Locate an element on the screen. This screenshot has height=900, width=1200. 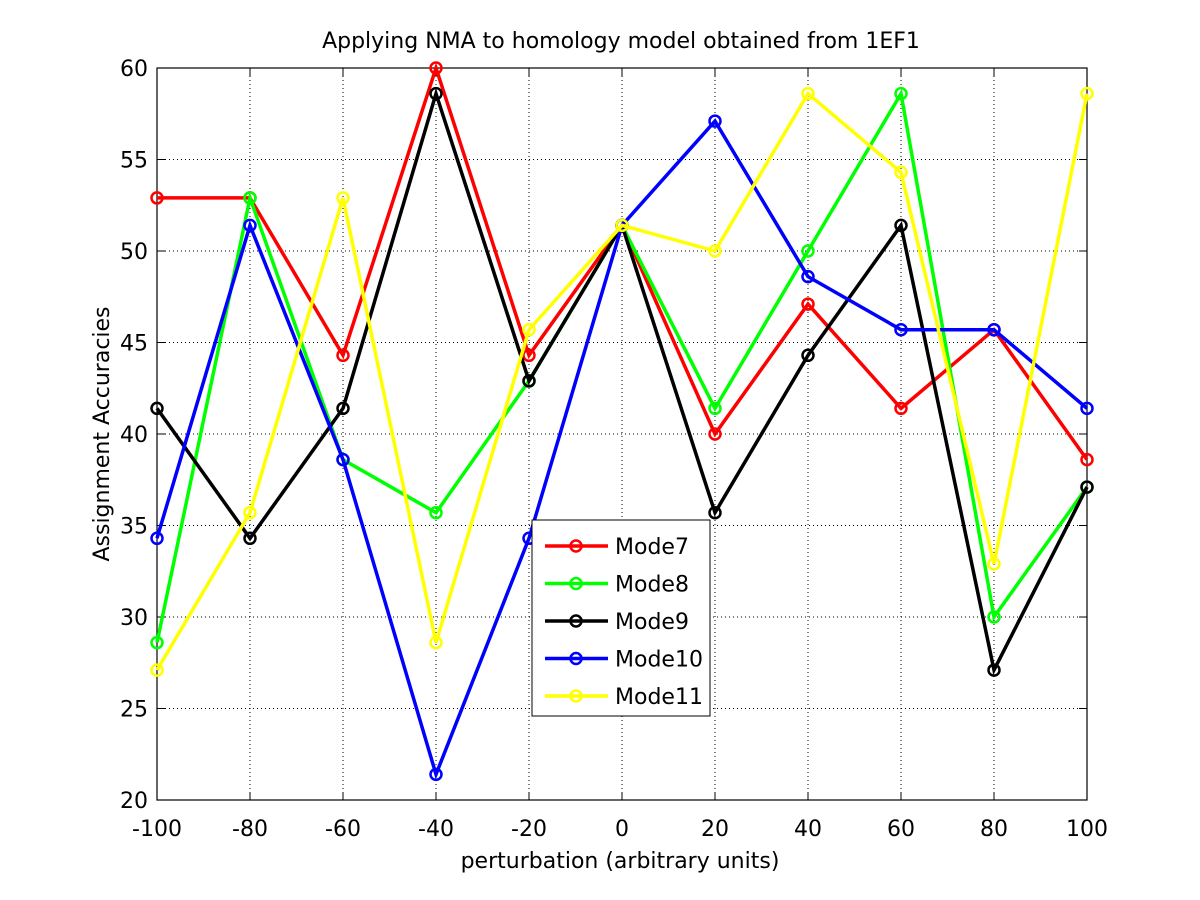
y-tick-label: 30 is located at coordinates (134, 618).